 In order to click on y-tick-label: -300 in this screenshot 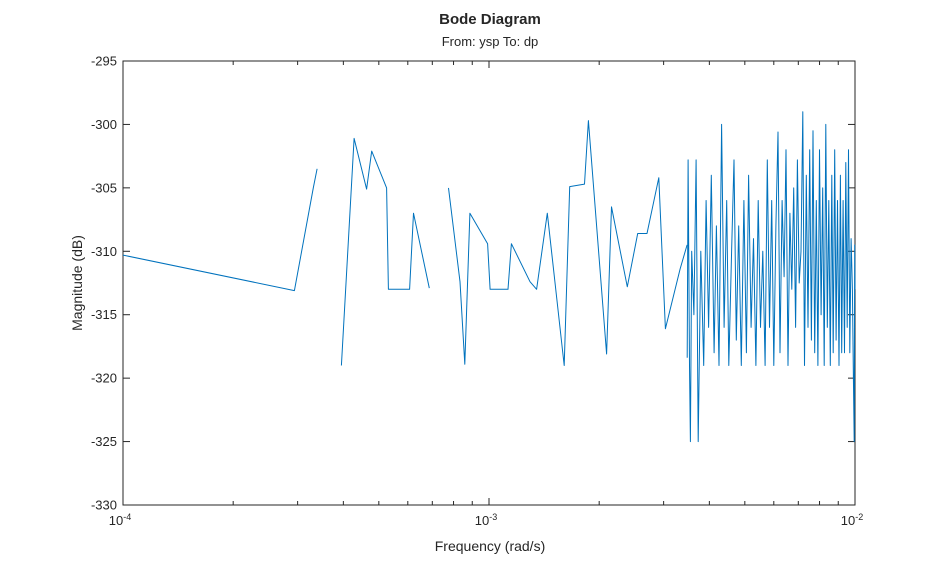, I will do `click(104, 124)`.